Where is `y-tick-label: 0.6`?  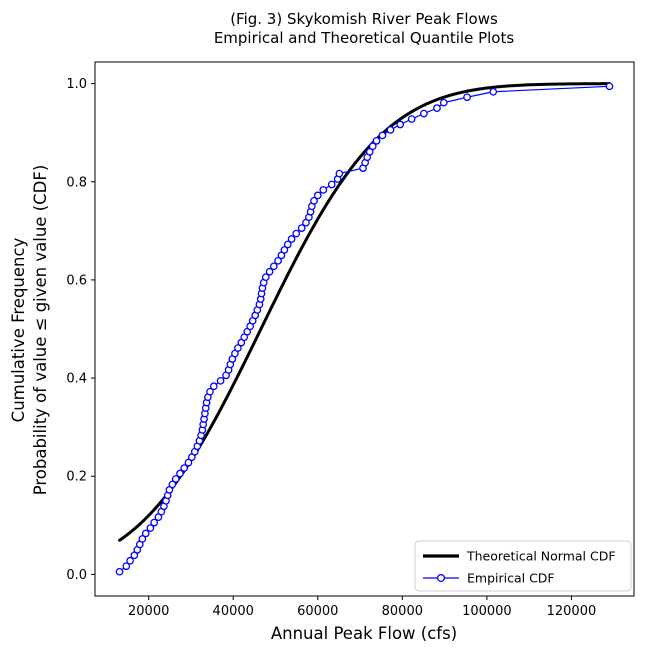
y-tick-label: 0.6 is located at coordinates (76, 280).